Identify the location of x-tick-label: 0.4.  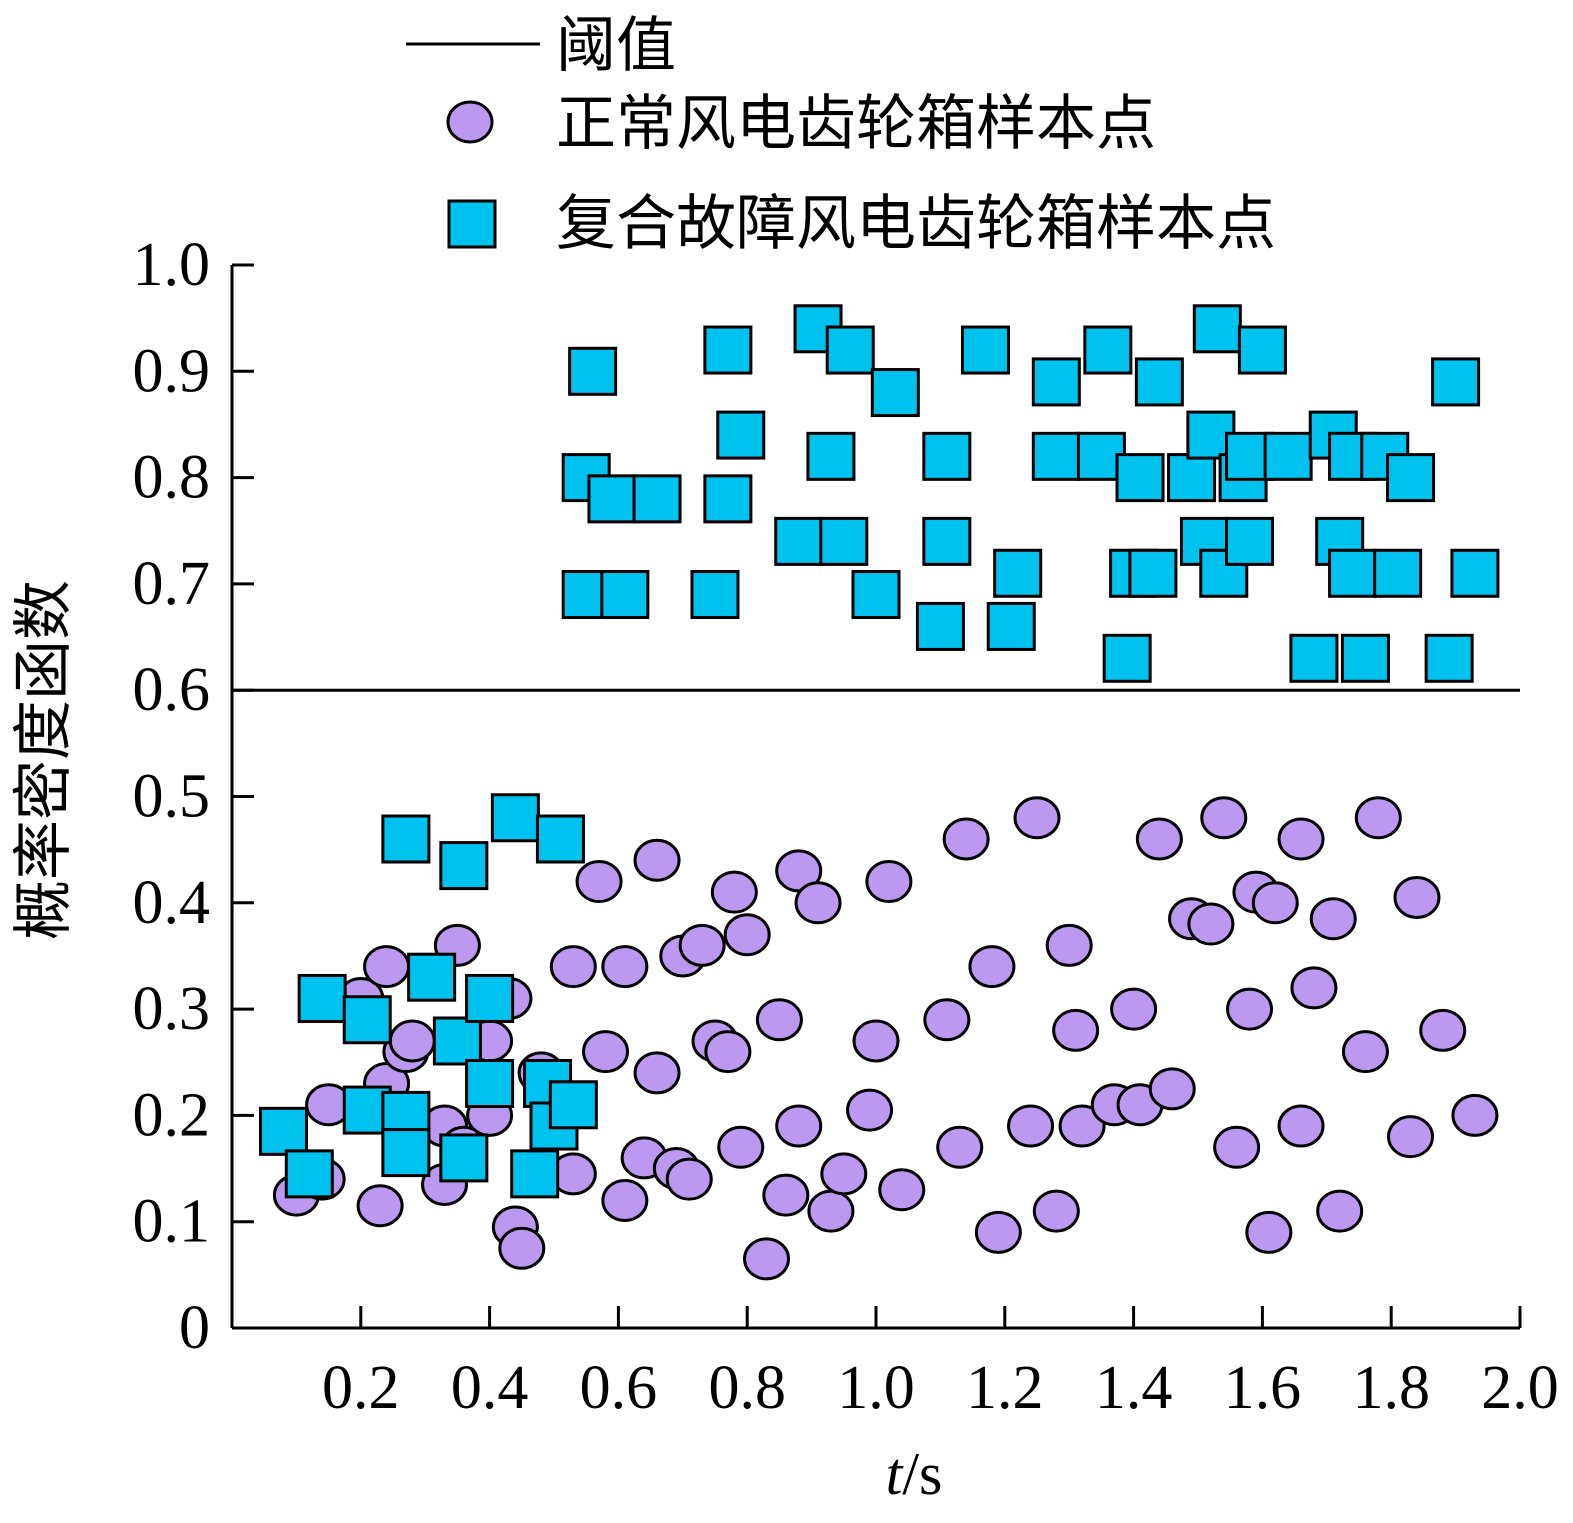
(490, 1388).